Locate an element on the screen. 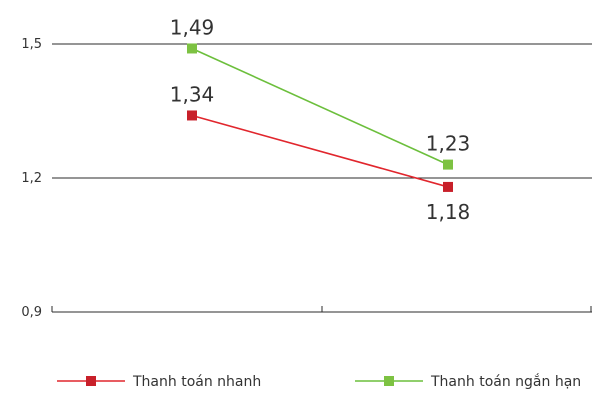 Image resolution: width=595 pixels, height=397 pixels. data-label: 1,23 is located at coordinates (448, 144).